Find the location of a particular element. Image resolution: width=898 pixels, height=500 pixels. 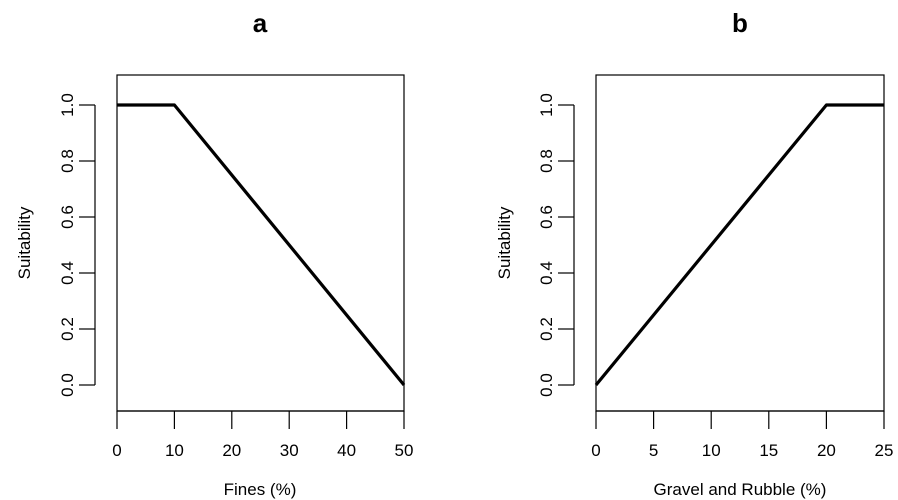

panel-a-y-tick-label: 0.2 is located at coordinates (67, 329).